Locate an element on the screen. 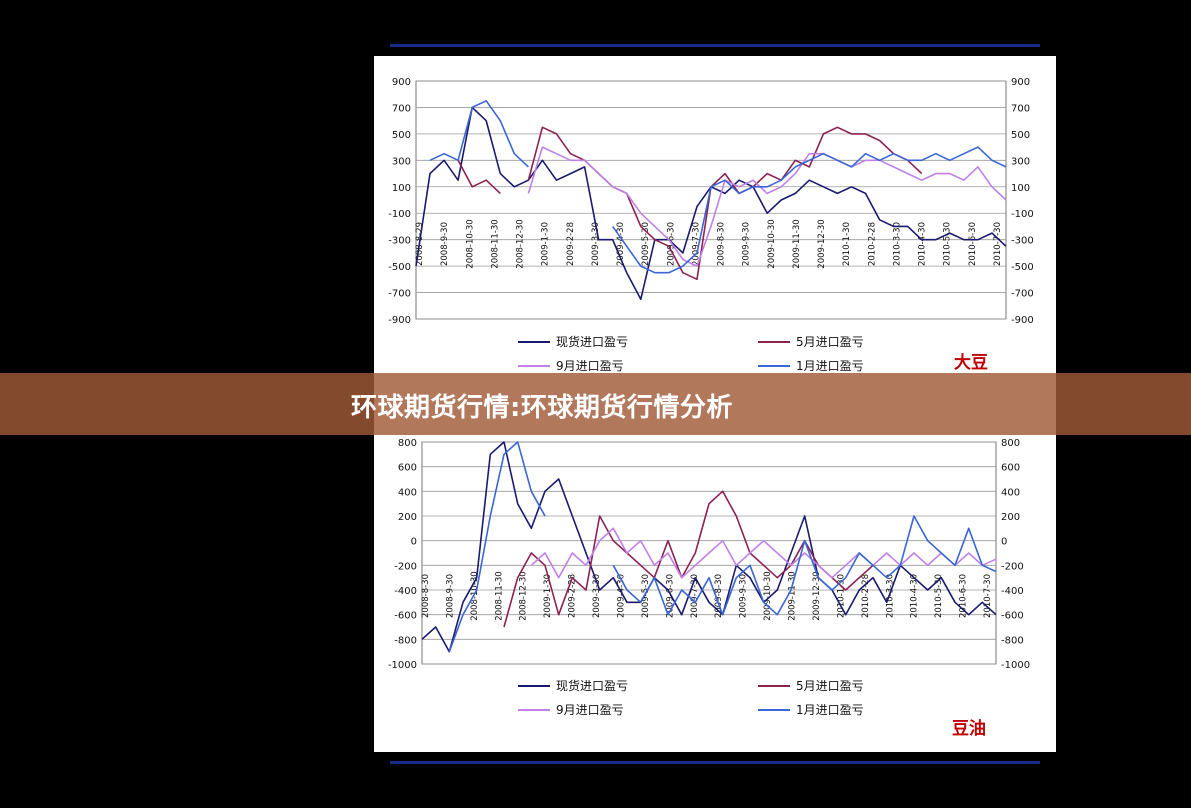  x-tick-label: 2009-3-30 is located at coordinates (596, 244).